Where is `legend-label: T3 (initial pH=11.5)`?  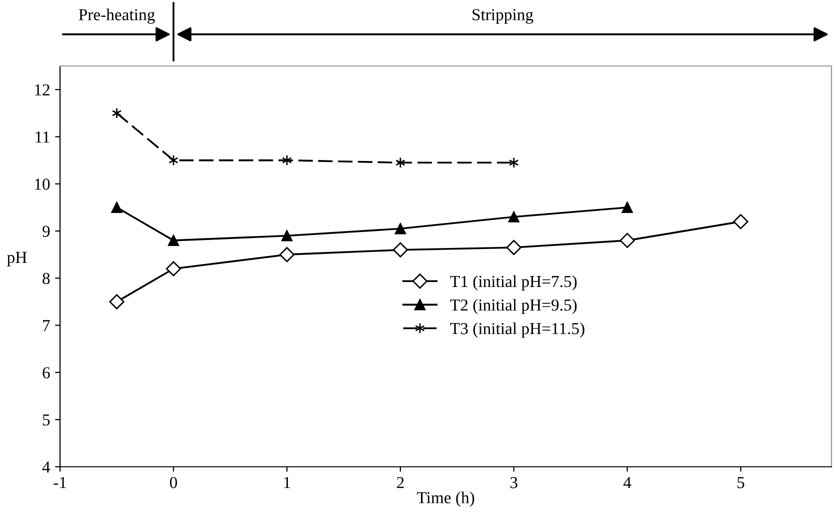
legend-label: T3 (initial pH=11.5) is located at coordinates (517, 330).